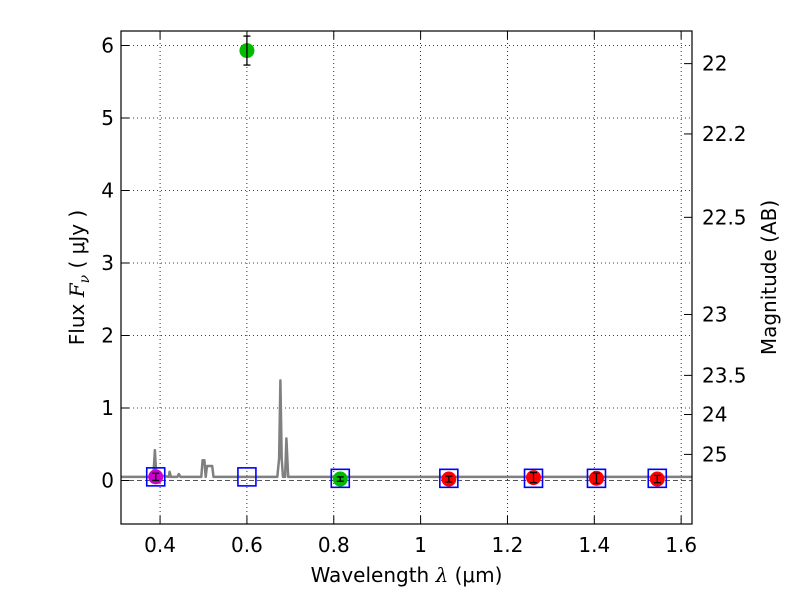 The height and width of the screenshot is (600, 800). What do you see at coordinates (508, 545) in the screenshot?
I see `x-tick-label: 1.2` at bounding box center [508, 545].